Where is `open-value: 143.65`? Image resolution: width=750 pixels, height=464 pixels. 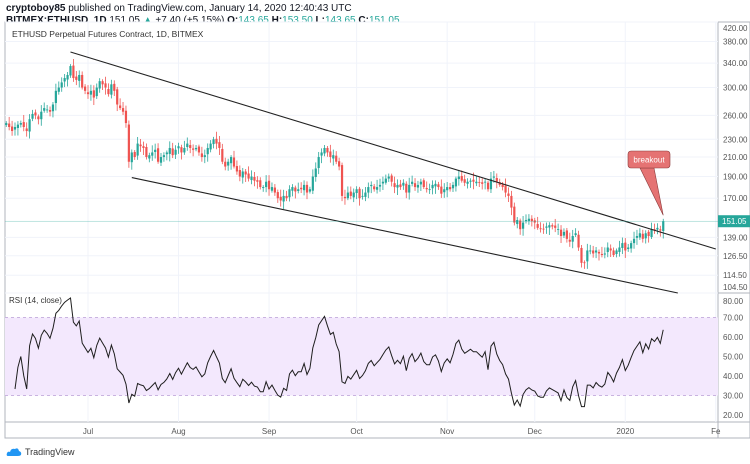
open-value: 143.65 is located at coordinates (253, 20).